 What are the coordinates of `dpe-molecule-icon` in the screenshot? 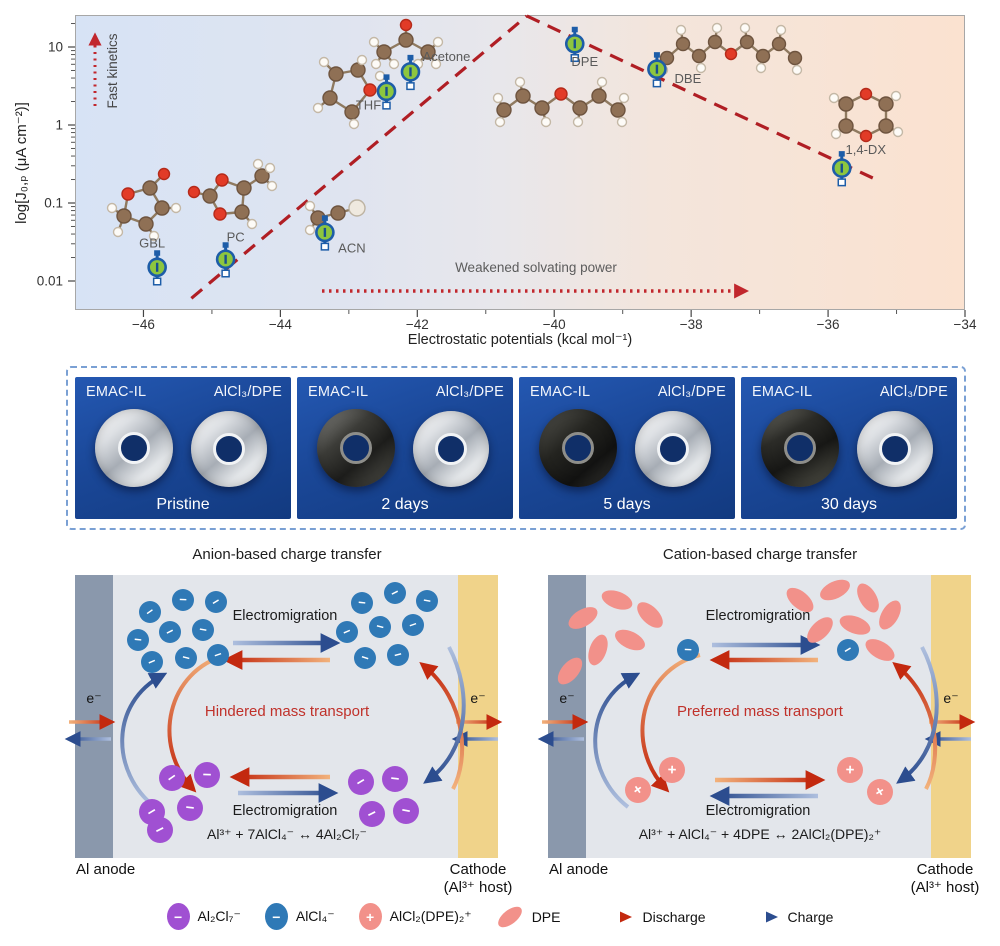 It's located at (510, 916).